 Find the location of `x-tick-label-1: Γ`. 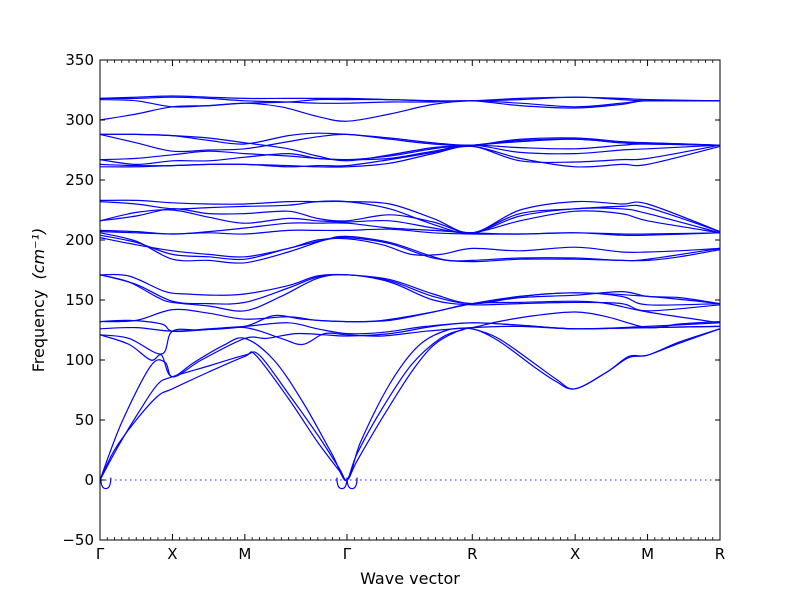

x-tick-label-1: Γ is located at coordinates (100, 554).